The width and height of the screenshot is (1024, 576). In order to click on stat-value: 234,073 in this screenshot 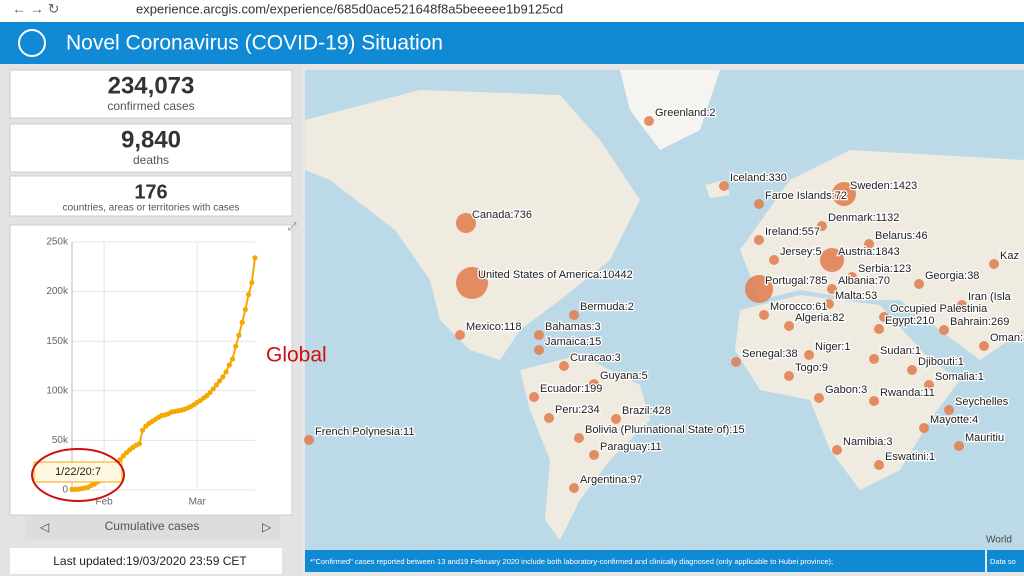, I will do `click(151, 85)`.